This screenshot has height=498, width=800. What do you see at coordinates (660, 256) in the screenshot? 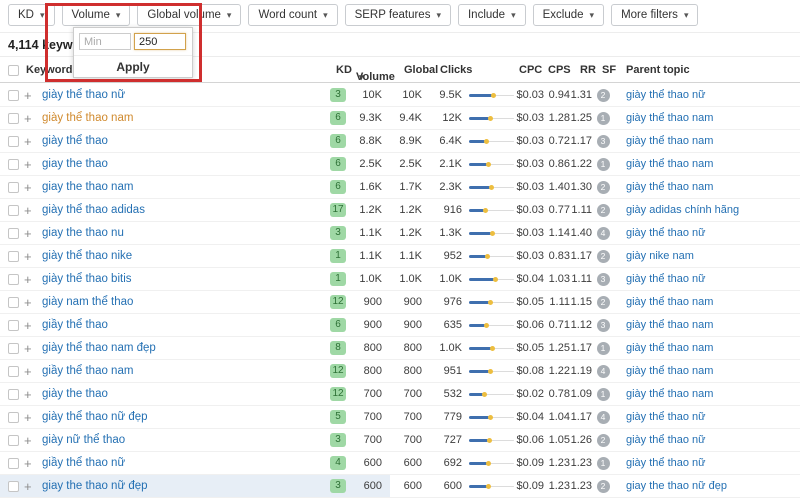
I see `parent-topic-link: giày nike nam` at bounding box center [660, 256].